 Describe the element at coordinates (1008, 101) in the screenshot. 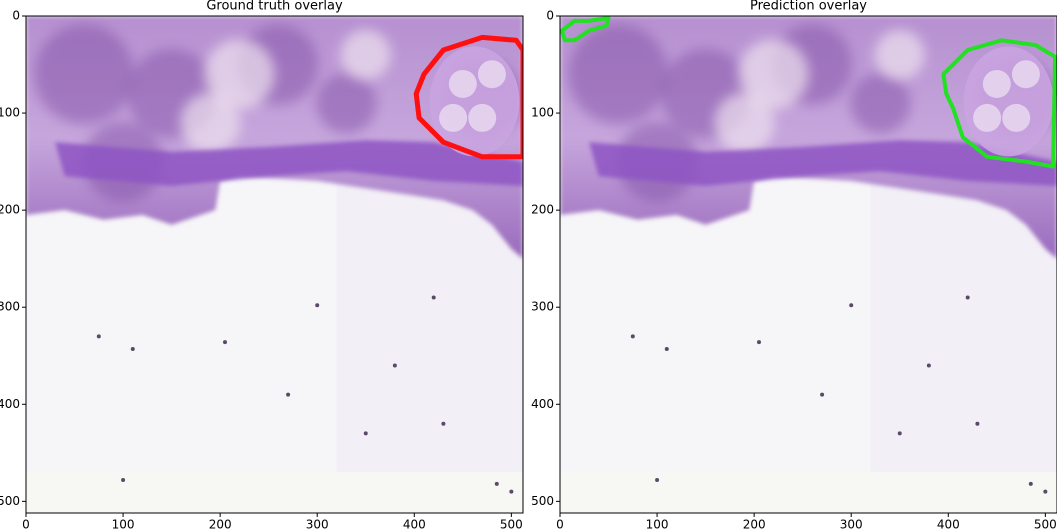

I see `gland` at that location.